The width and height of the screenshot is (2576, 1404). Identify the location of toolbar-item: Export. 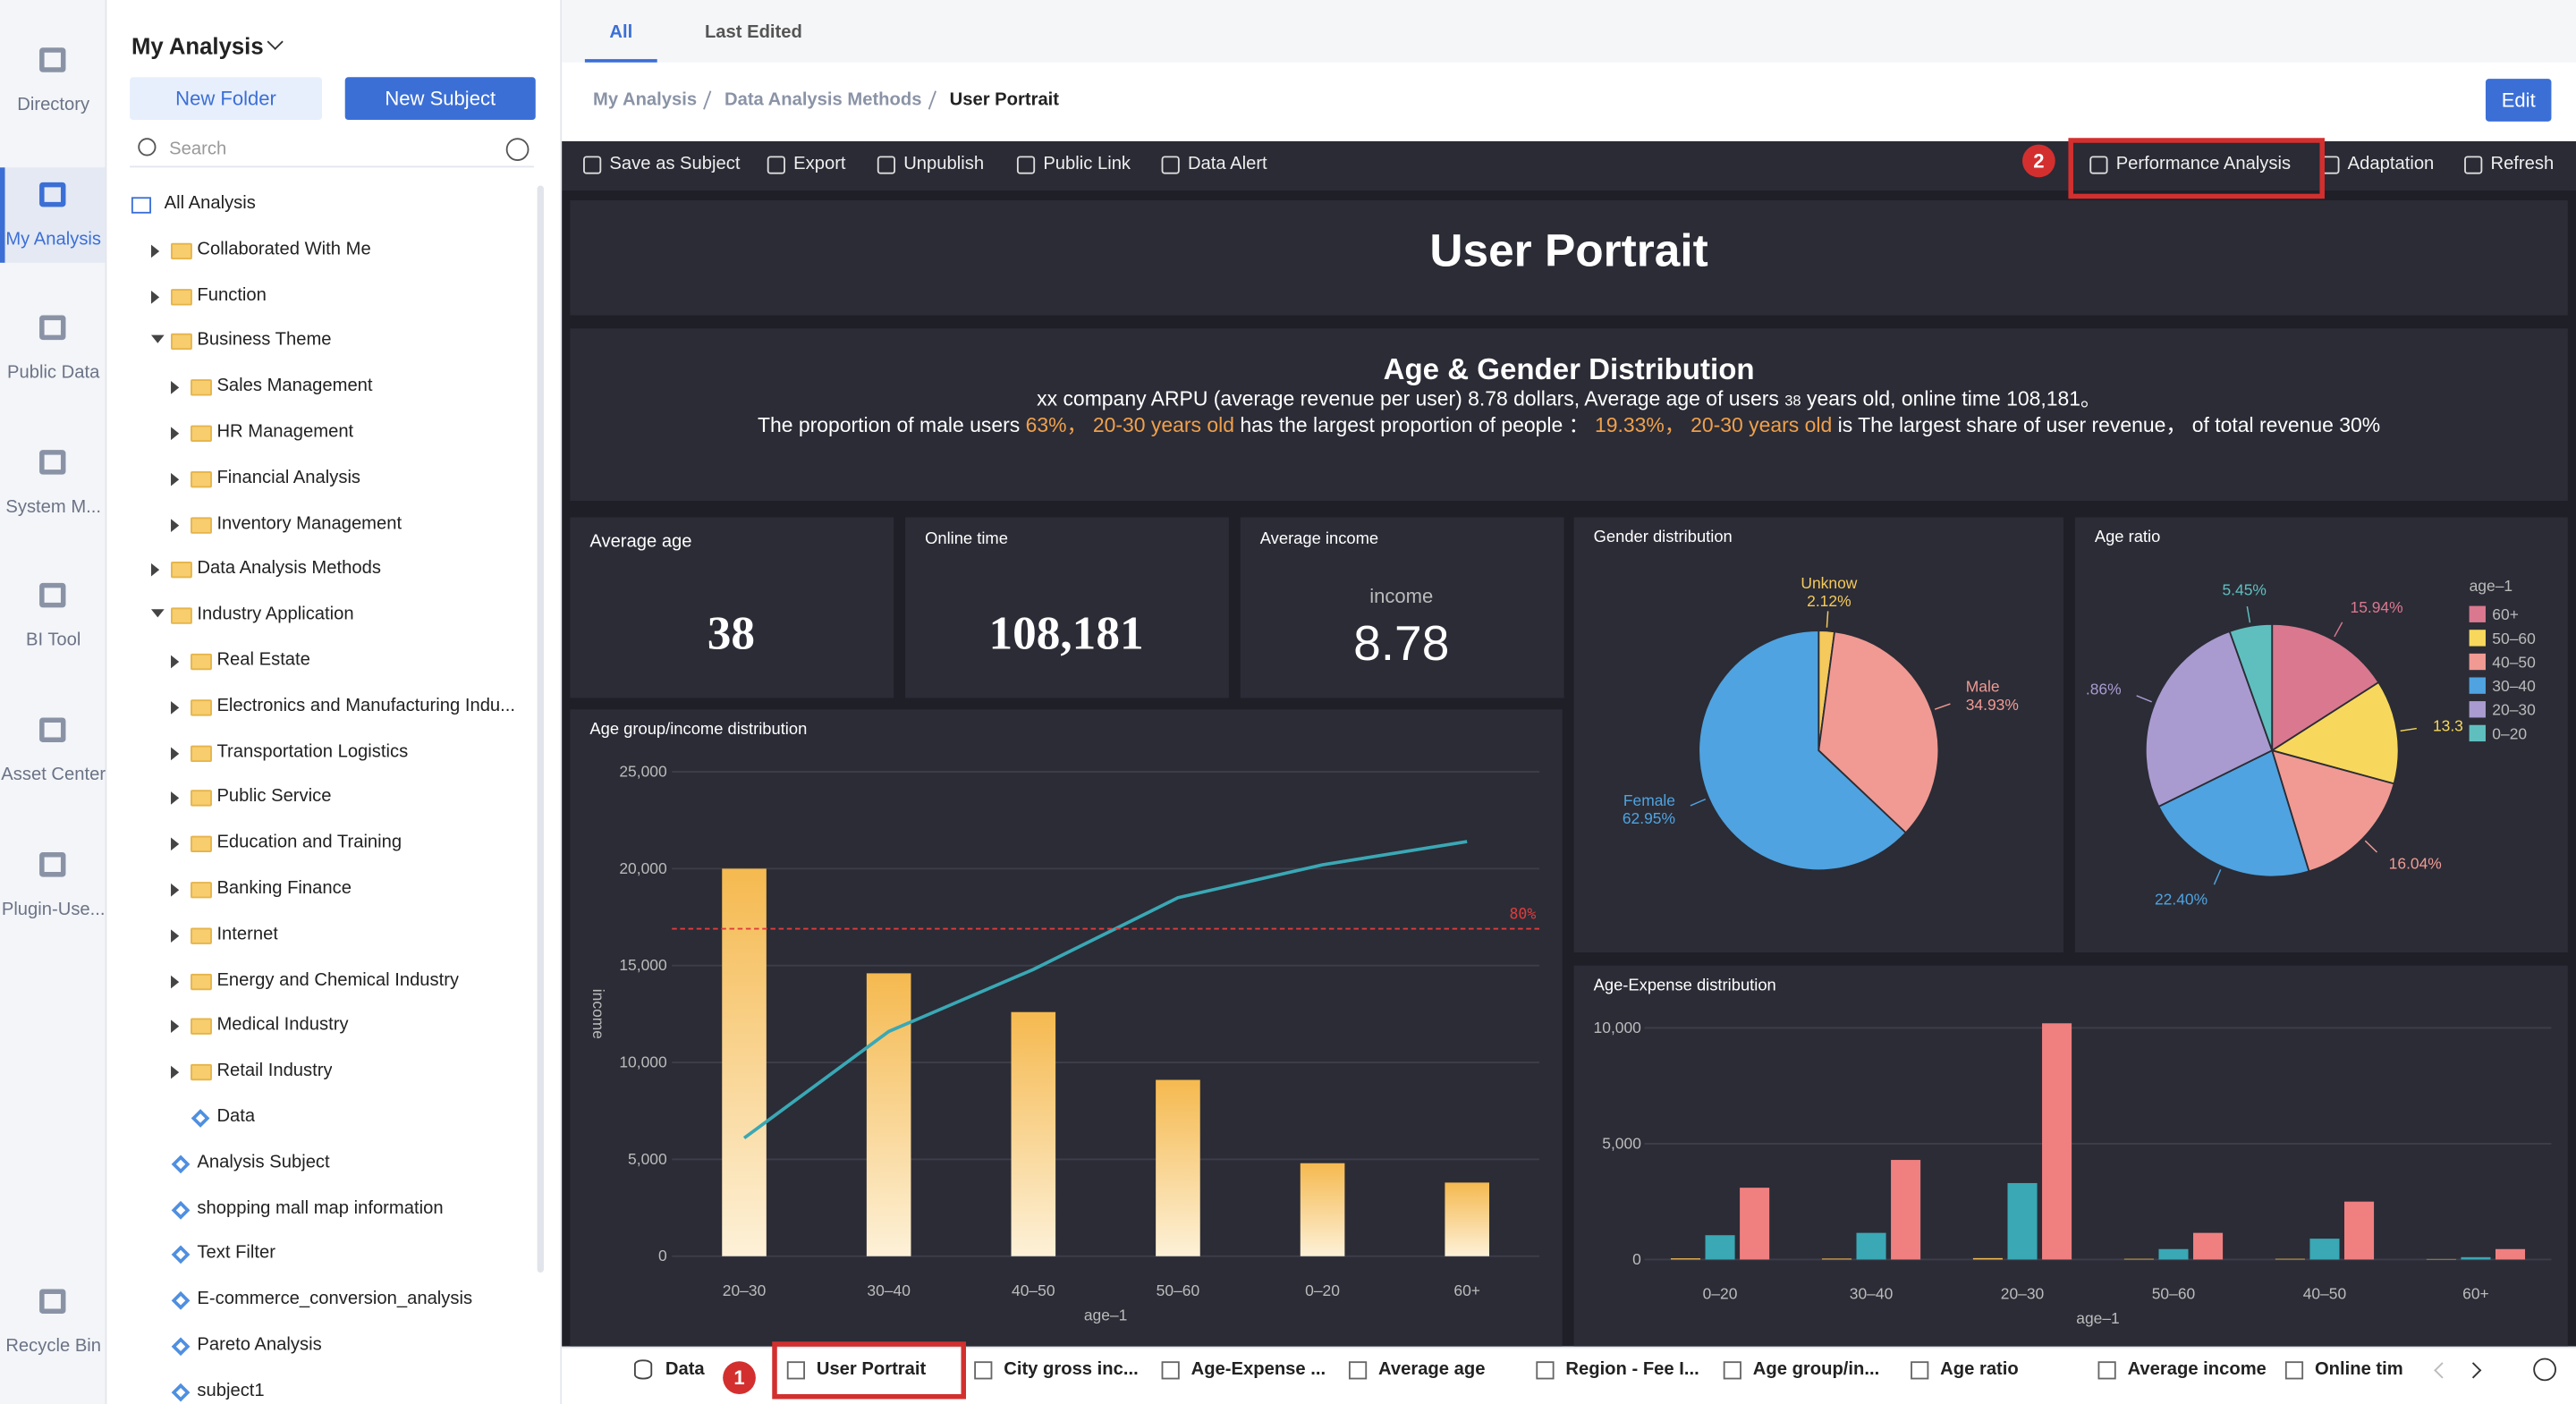
(819, 165).